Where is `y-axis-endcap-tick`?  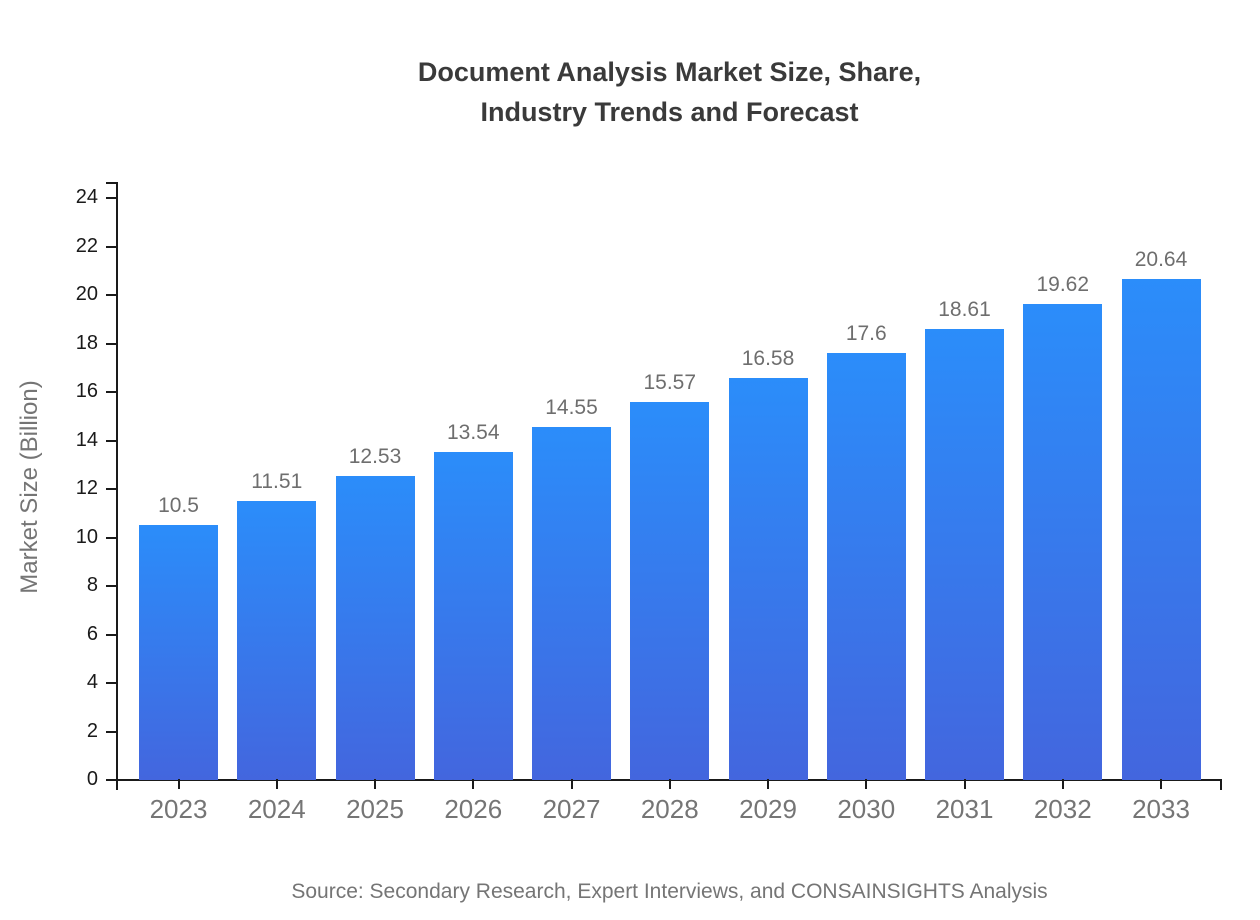
y-axis-endcap-tick is located at coordinates (111, 183).